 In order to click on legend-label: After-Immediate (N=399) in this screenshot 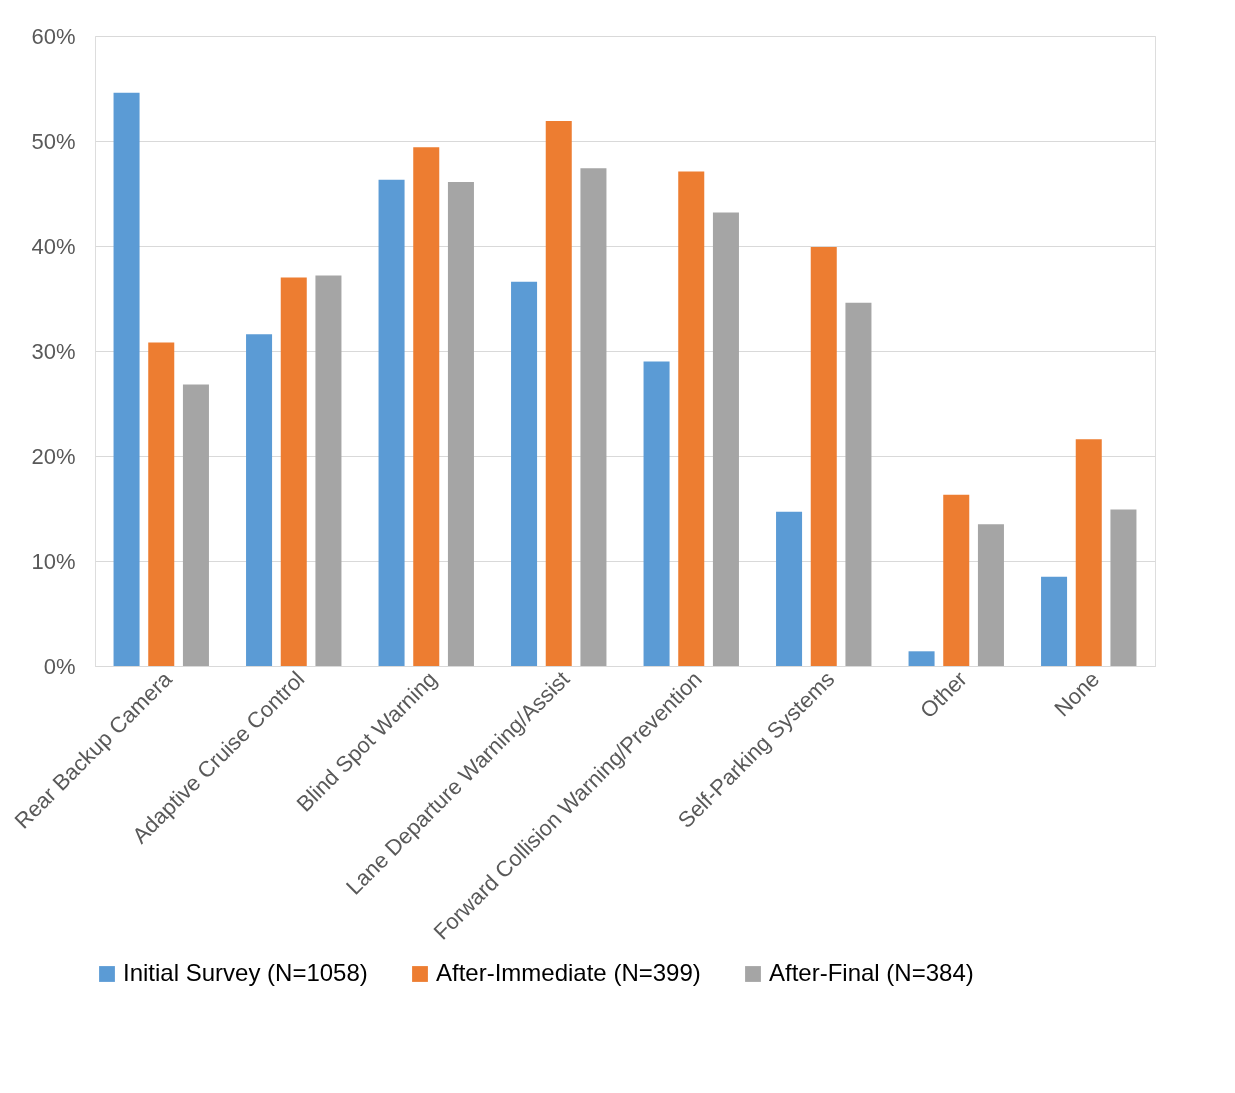, I will do `click(568, 972)`.